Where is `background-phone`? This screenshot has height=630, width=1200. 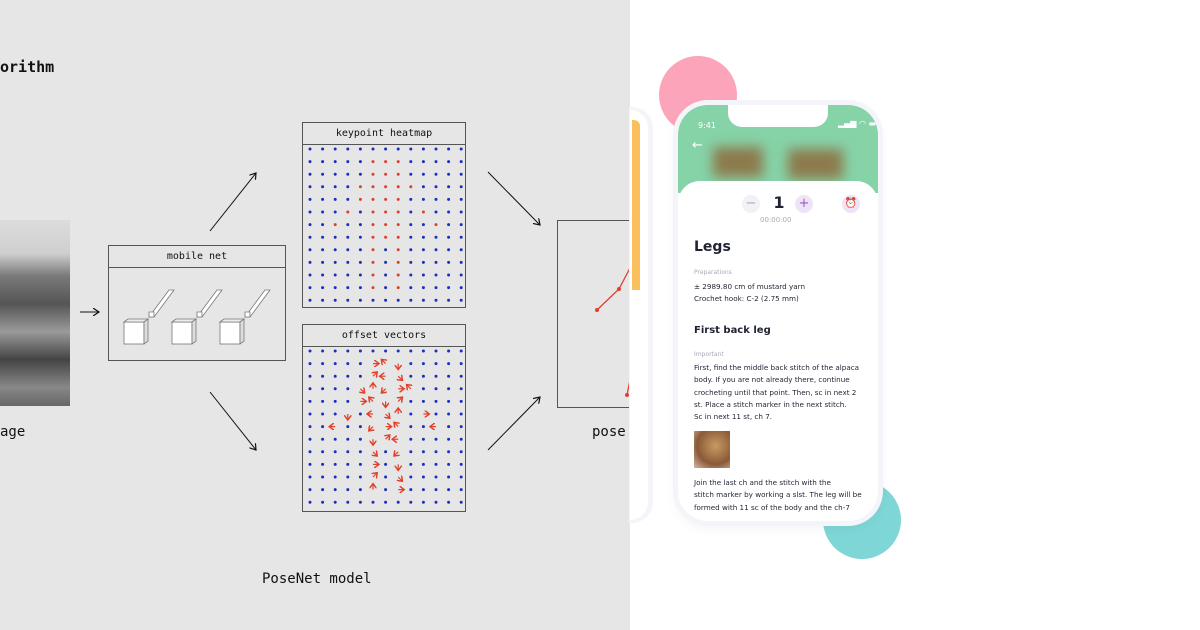
background-phone is located at coordinates (639, 315).